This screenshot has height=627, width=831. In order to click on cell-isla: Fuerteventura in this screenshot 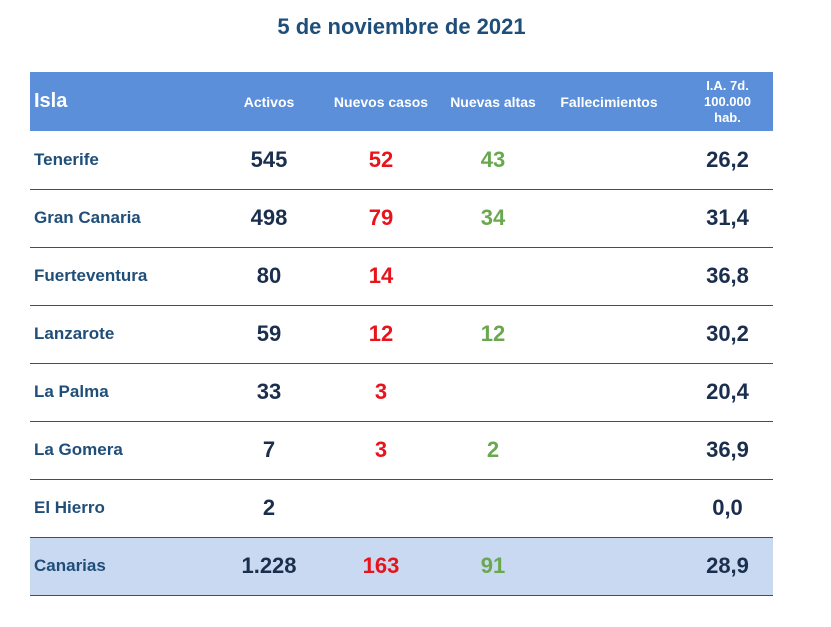, I will do `click(91, 275)`.